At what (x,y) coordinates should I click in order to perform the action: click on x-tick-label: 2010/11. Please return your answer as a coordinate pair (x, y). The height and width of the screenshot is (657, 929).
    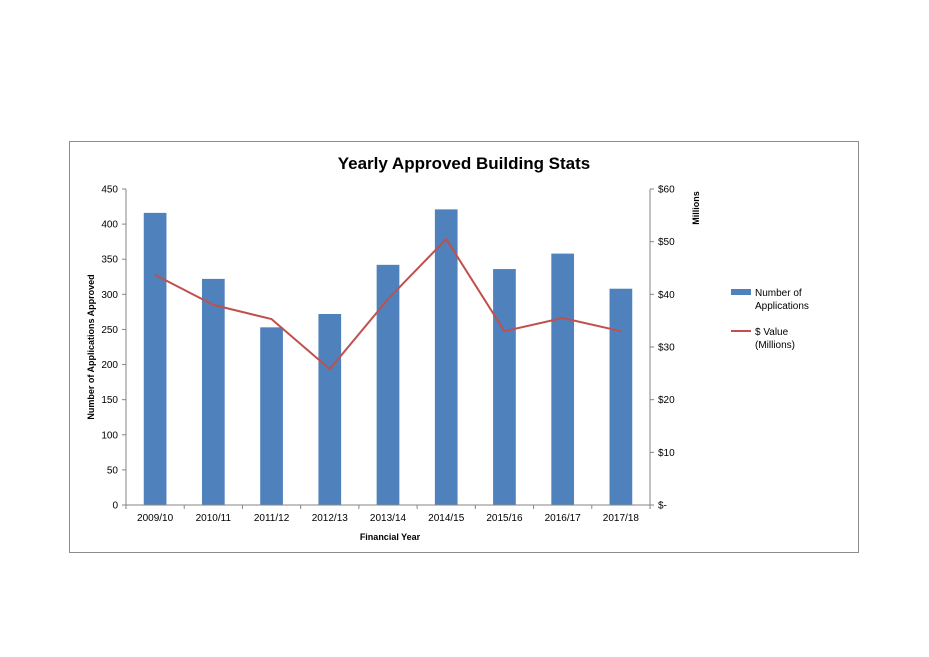
    Looking at the image, I should click on (214, 518).